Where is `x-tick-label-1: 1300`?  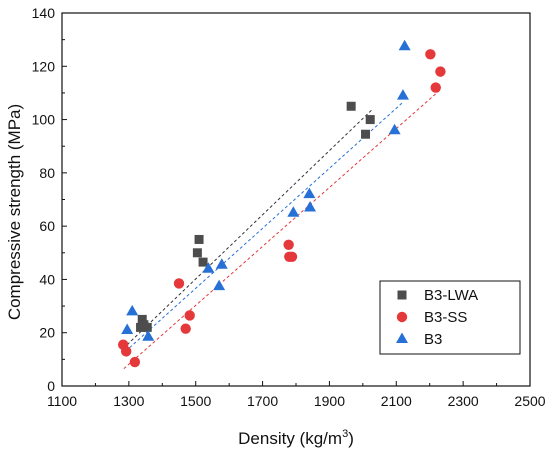 x-tick-label-1: 1300 is located at coordinates (128, 401).